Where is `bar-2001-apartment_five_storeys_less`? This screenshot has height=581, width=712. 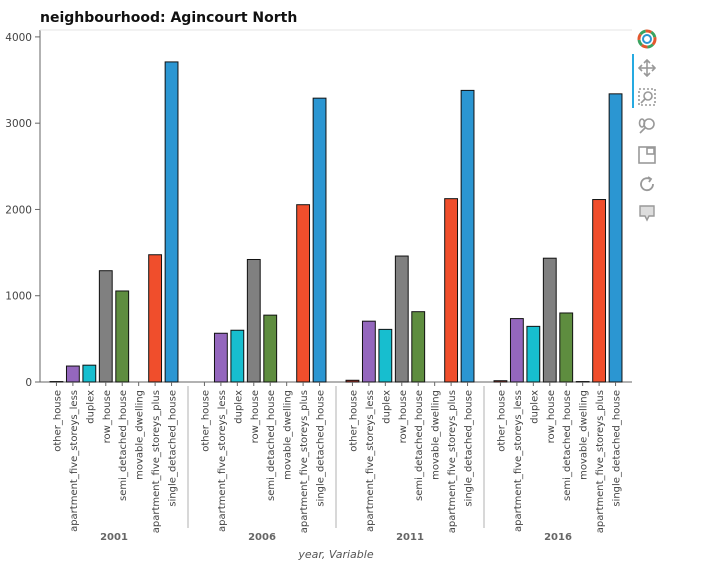
bar-2001-apartment_five_storeys_less is located at coordinates (72, 374).